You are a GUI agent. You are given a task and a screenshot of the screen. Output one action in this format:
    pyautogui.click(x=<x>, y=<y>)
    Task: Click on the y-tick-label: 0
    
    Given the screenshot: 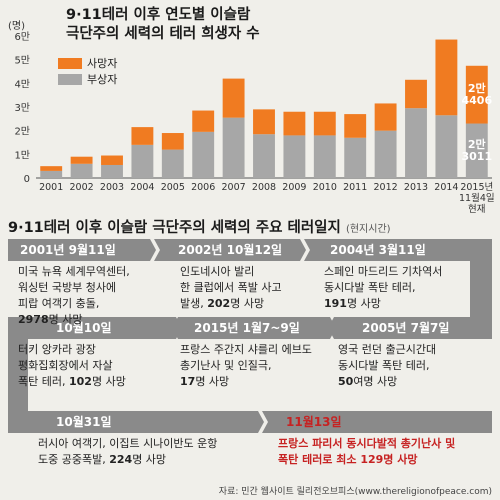 What is the action you would take?
    pyautogui.click(x=27, y=179)
    